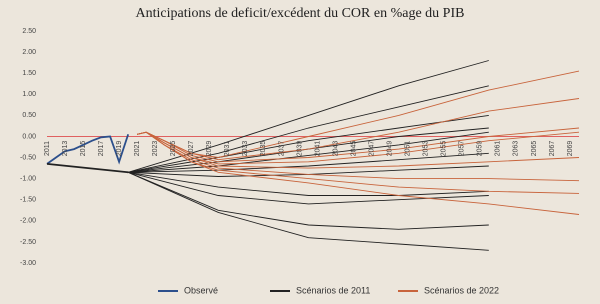 This screenshot has height=304, width=600. I want to click on x-tick-label: 2023, so click(155, 149).